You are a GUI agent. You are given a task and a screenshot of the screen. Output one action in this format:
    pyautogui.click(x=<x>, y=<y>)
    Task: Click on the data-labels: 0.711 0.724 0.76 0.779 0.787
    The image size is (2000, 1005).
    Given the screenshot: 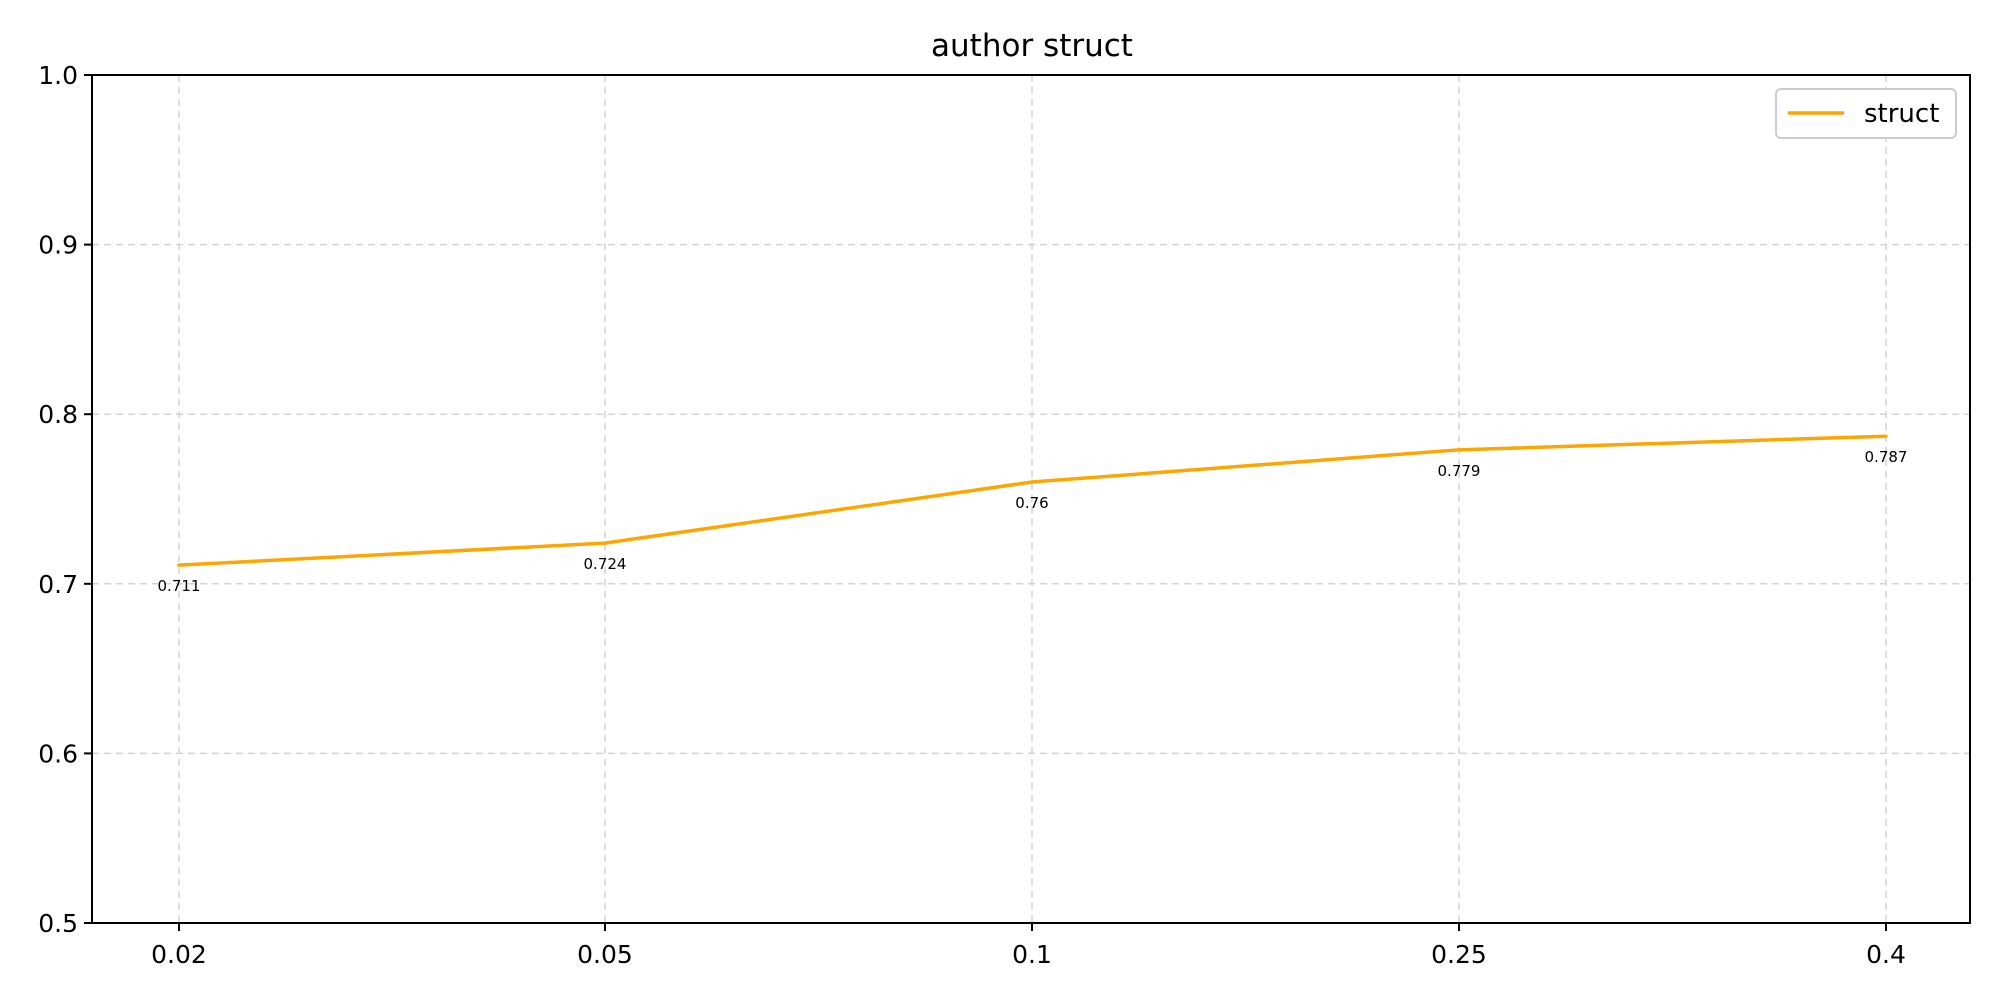 What is the action you would take?
    pyautogui.click(x=1033, y=521)
    